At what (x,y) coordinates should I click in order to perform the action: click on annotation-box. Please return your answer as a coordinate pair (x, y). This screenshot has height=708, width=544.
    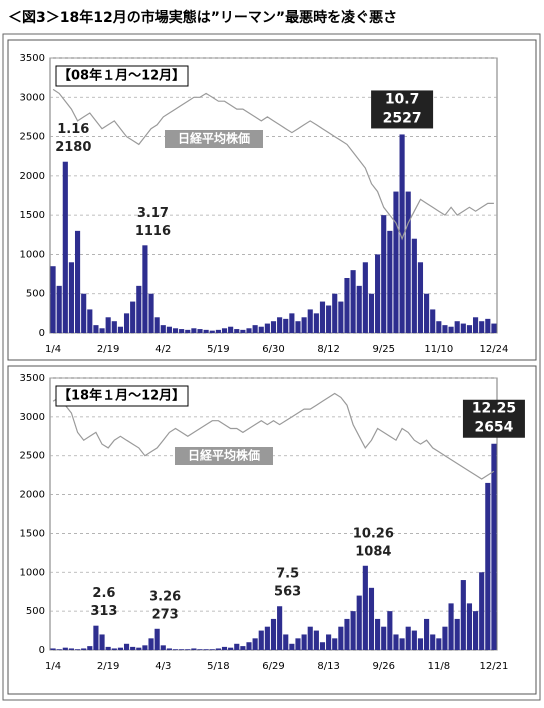
    Looking at the image, I should click on (493, 418).